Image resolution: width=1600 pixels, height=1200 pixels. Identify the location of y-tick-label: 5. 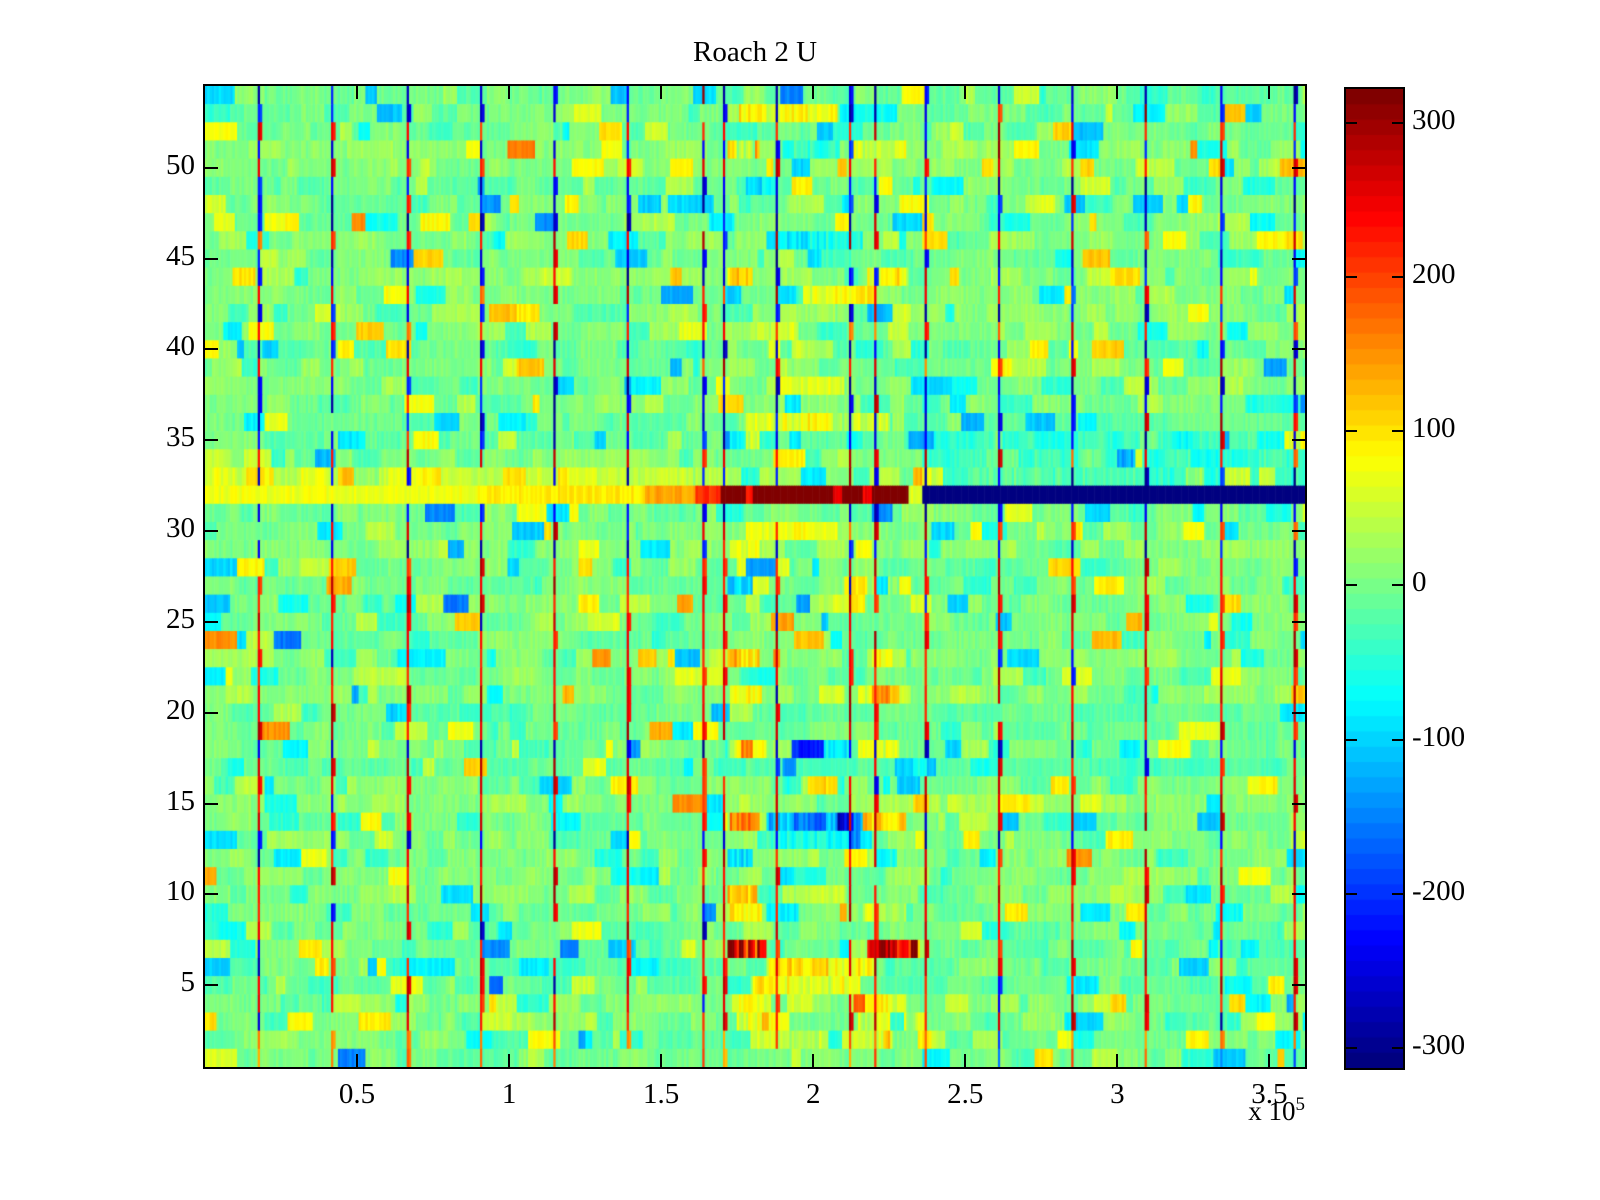
(188, 982).